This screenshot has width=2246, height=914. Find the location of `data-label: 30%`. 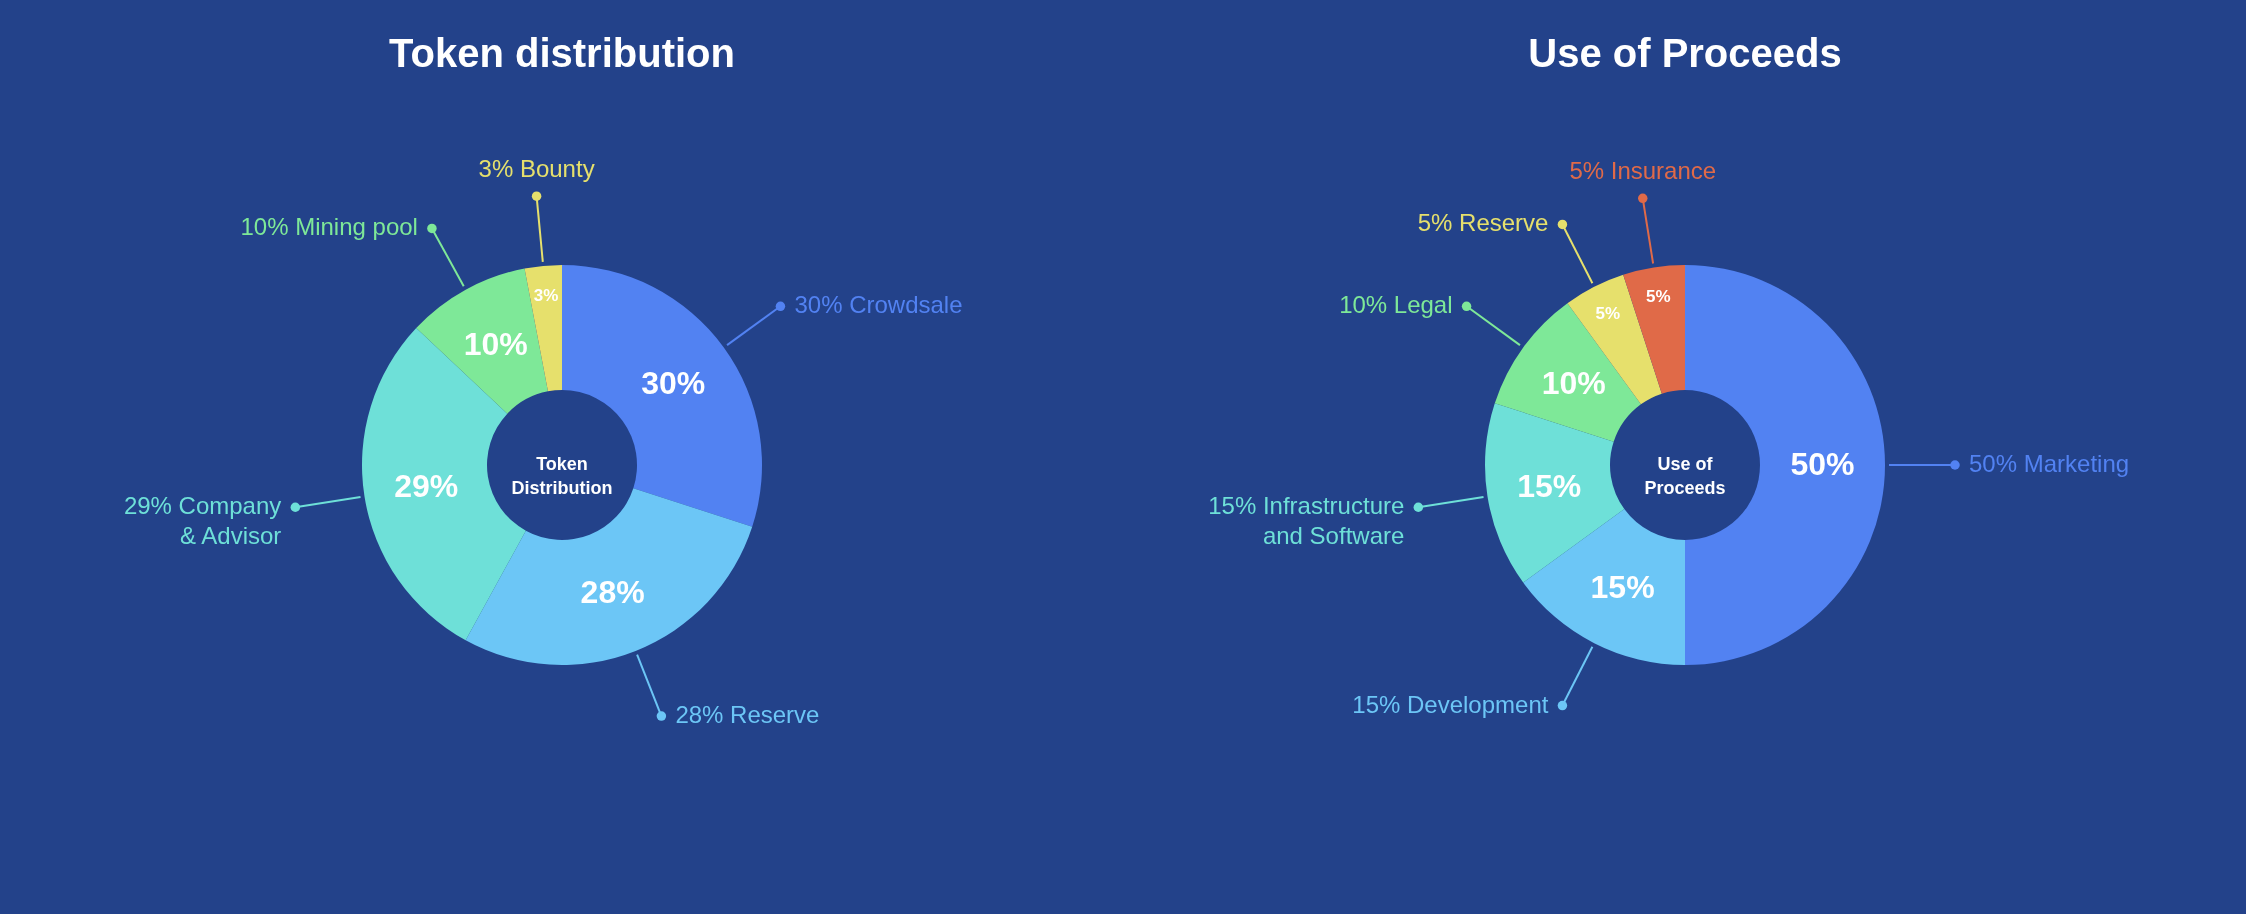

data-label: 30% is located at coordinates (672, 383).